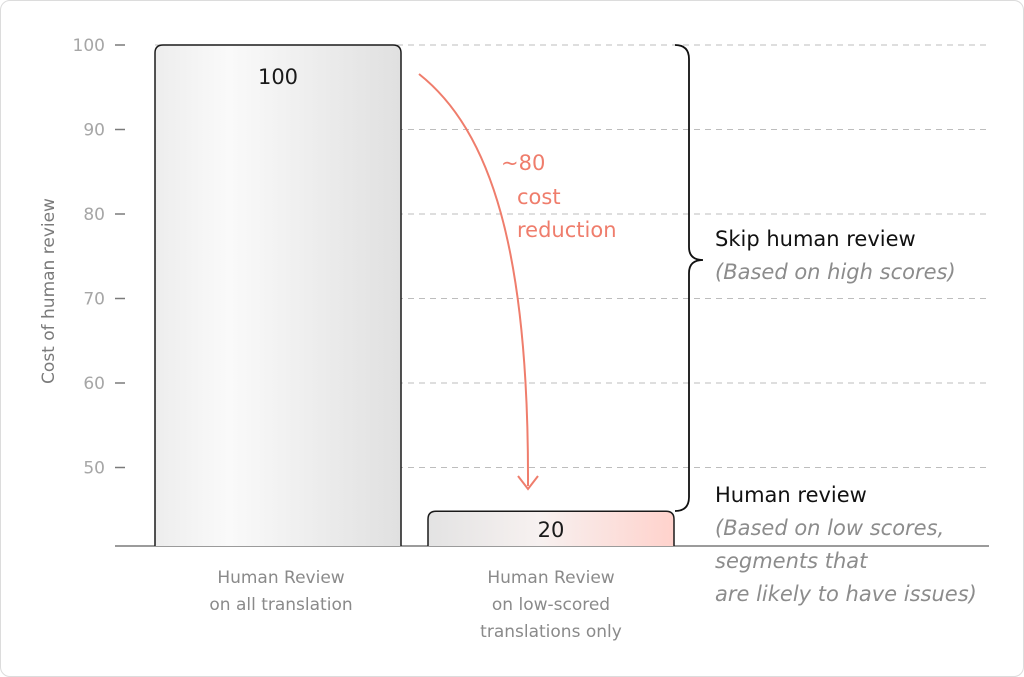 The image size is (1024, 677). What do you see at coordinates (551, 632) in the screenshot?
I see `category-label: translations only` at bounding box center [551, 632].